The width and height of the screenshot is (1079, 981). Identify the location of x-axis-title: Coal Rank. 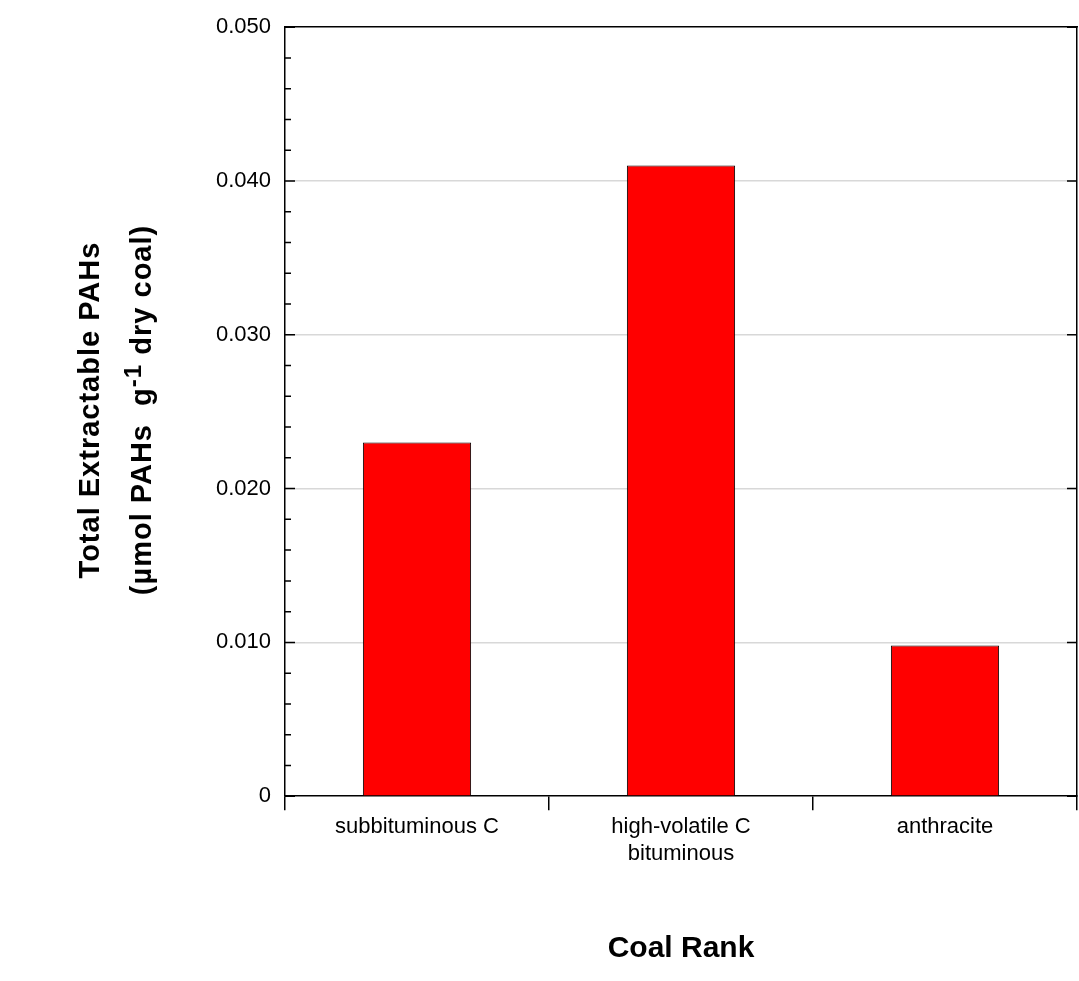
(681, 947).